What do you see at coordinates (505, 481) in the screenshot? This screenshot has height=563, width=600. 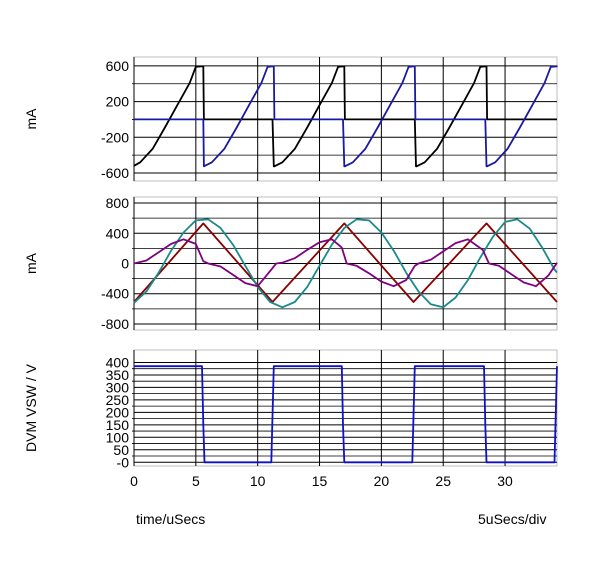 I see `x-tick-label: 30` at bounding box center [505, 481].